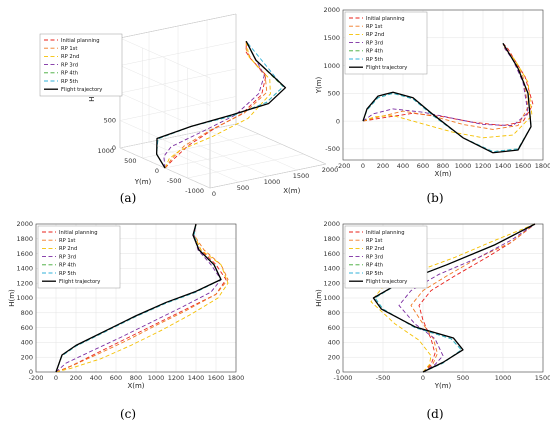  Describe the element at coordinates (331, 38) in the screenshot. I see `y-tick-label-1: 1500` at that location.